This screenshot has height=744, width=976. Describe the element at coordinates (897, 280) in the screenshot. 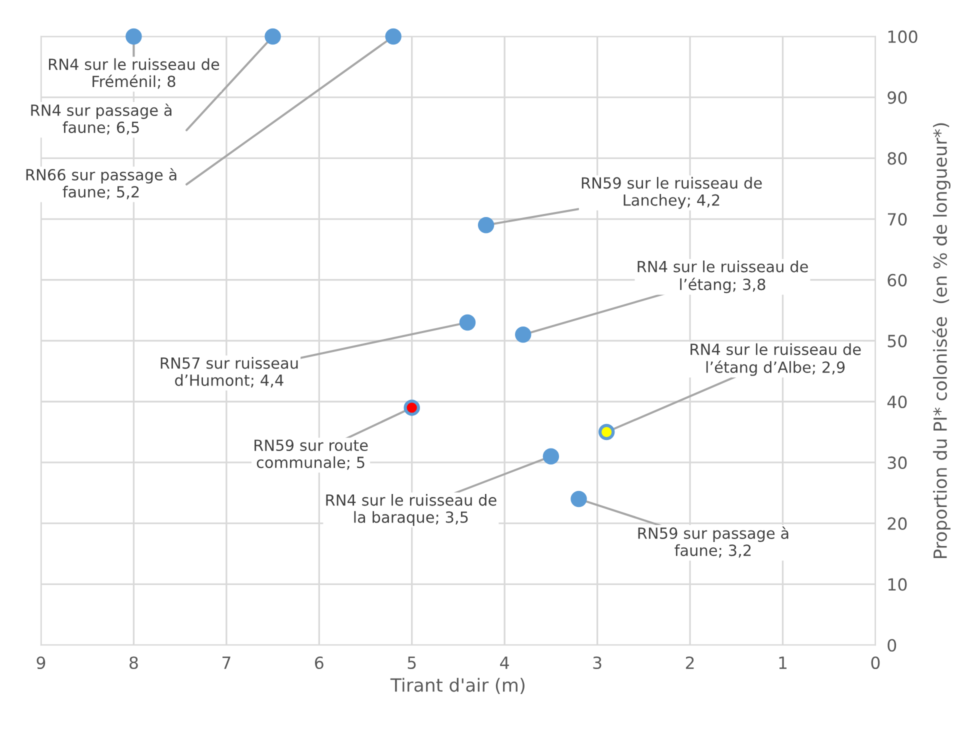

I see `y-tick-label: 60` at that location.